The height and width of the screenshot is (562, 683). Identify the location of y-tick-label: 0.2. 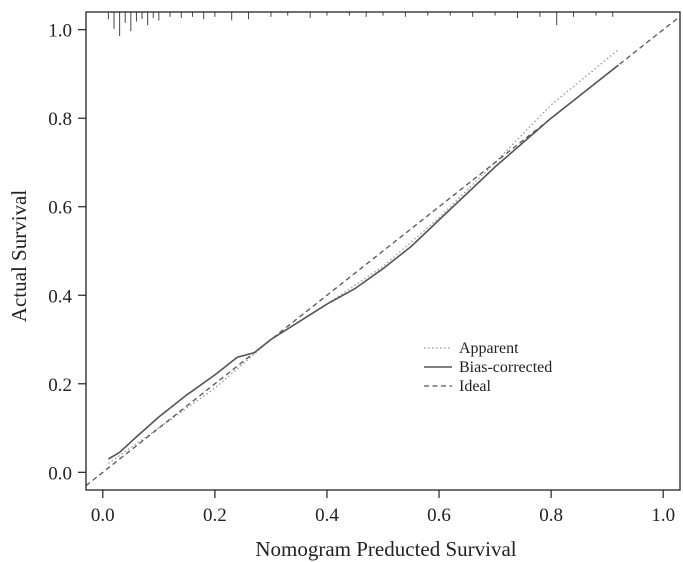
(60, 385).